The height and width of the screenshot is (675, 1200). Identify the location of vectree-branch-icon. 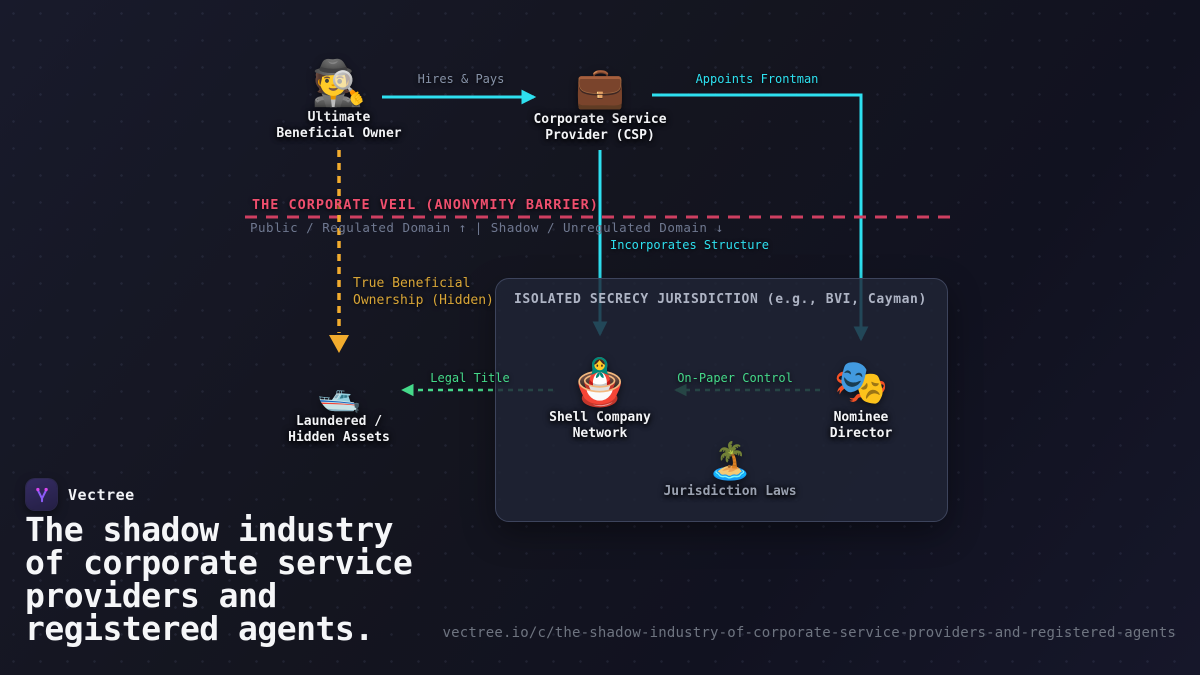
(41, 494).